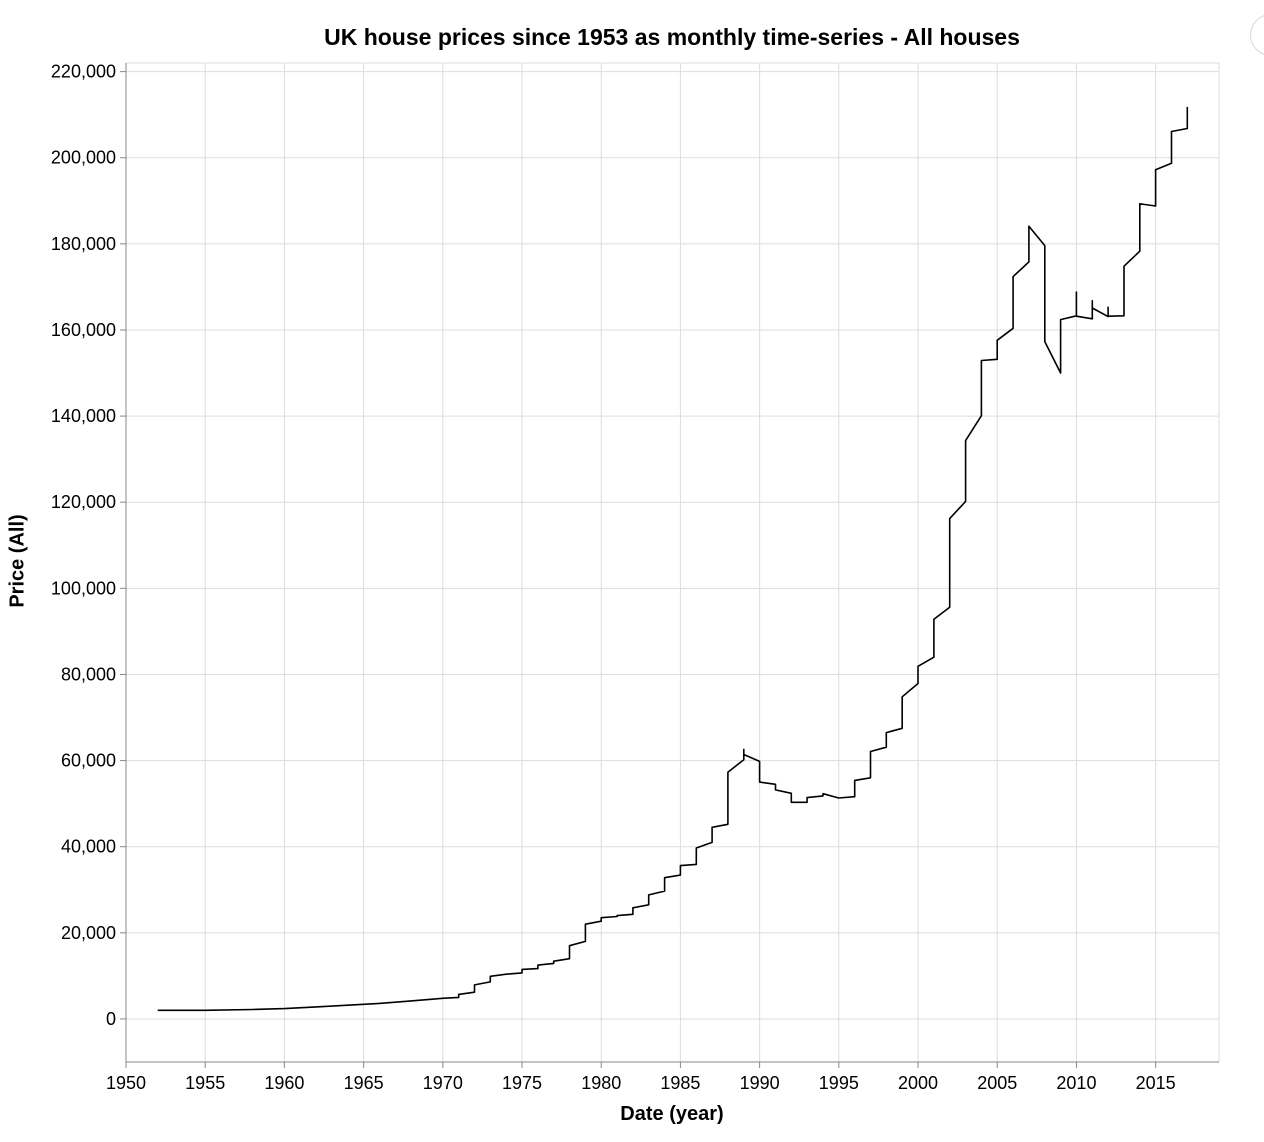  I want to click on y-tick-label: 80,000, so click(88, 674).